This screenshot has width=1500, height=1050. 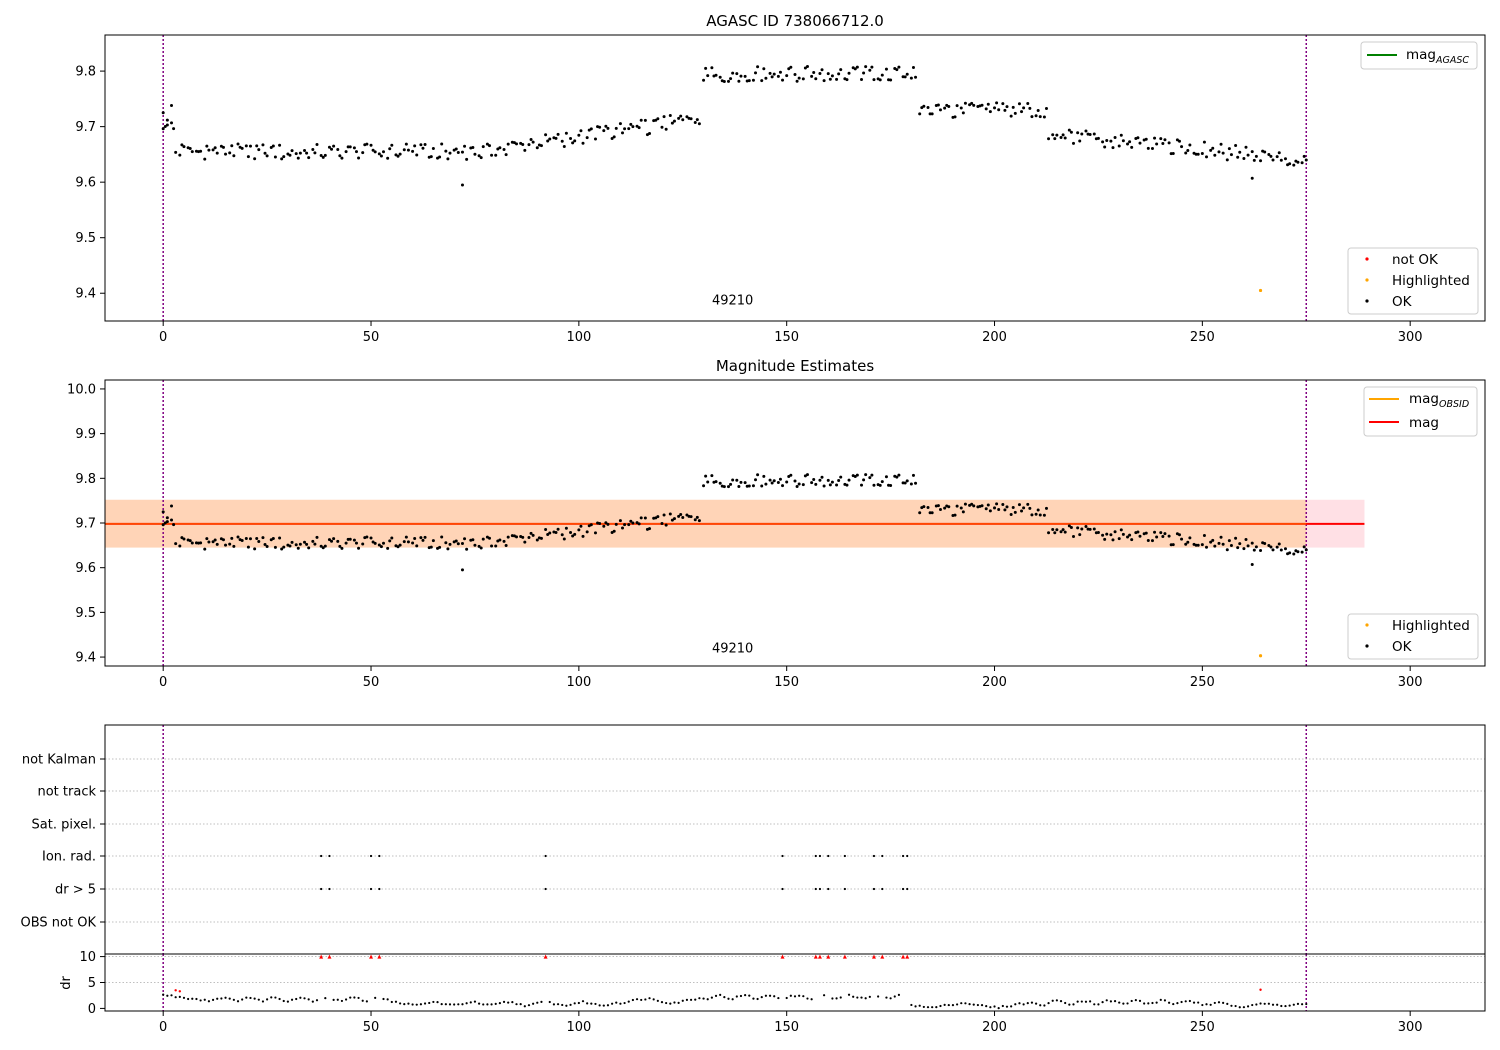 I want to click on panel1-title: AGASC ID 738066712.0, so click(x=795, y=21).